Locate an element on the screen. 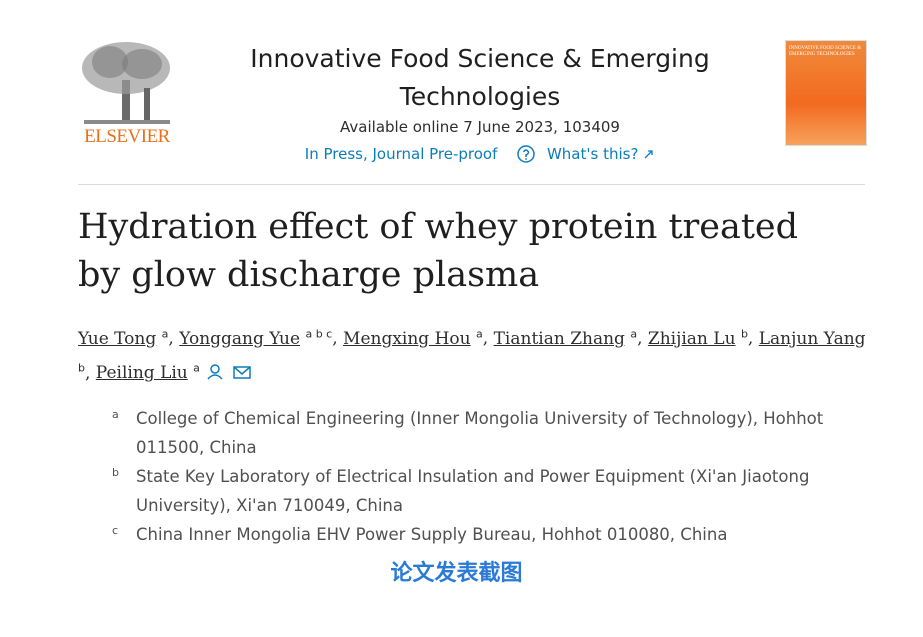 This screenshot has height=637, width=923. publisher-logo is located at coordinates (126, 83).